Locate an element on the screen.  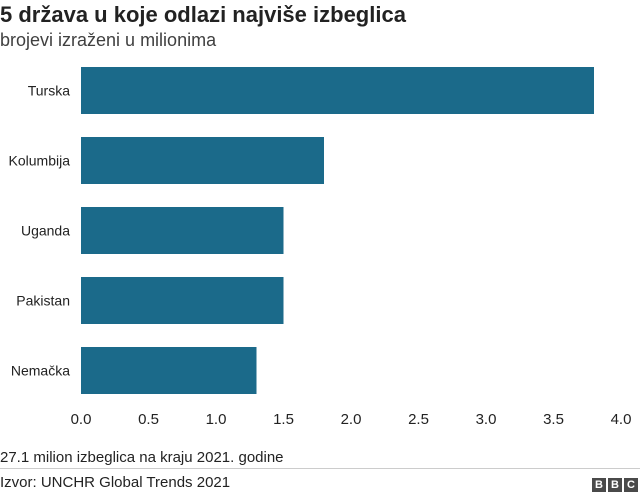
logo-letter-b2: B is located at coordinates (615, 485).